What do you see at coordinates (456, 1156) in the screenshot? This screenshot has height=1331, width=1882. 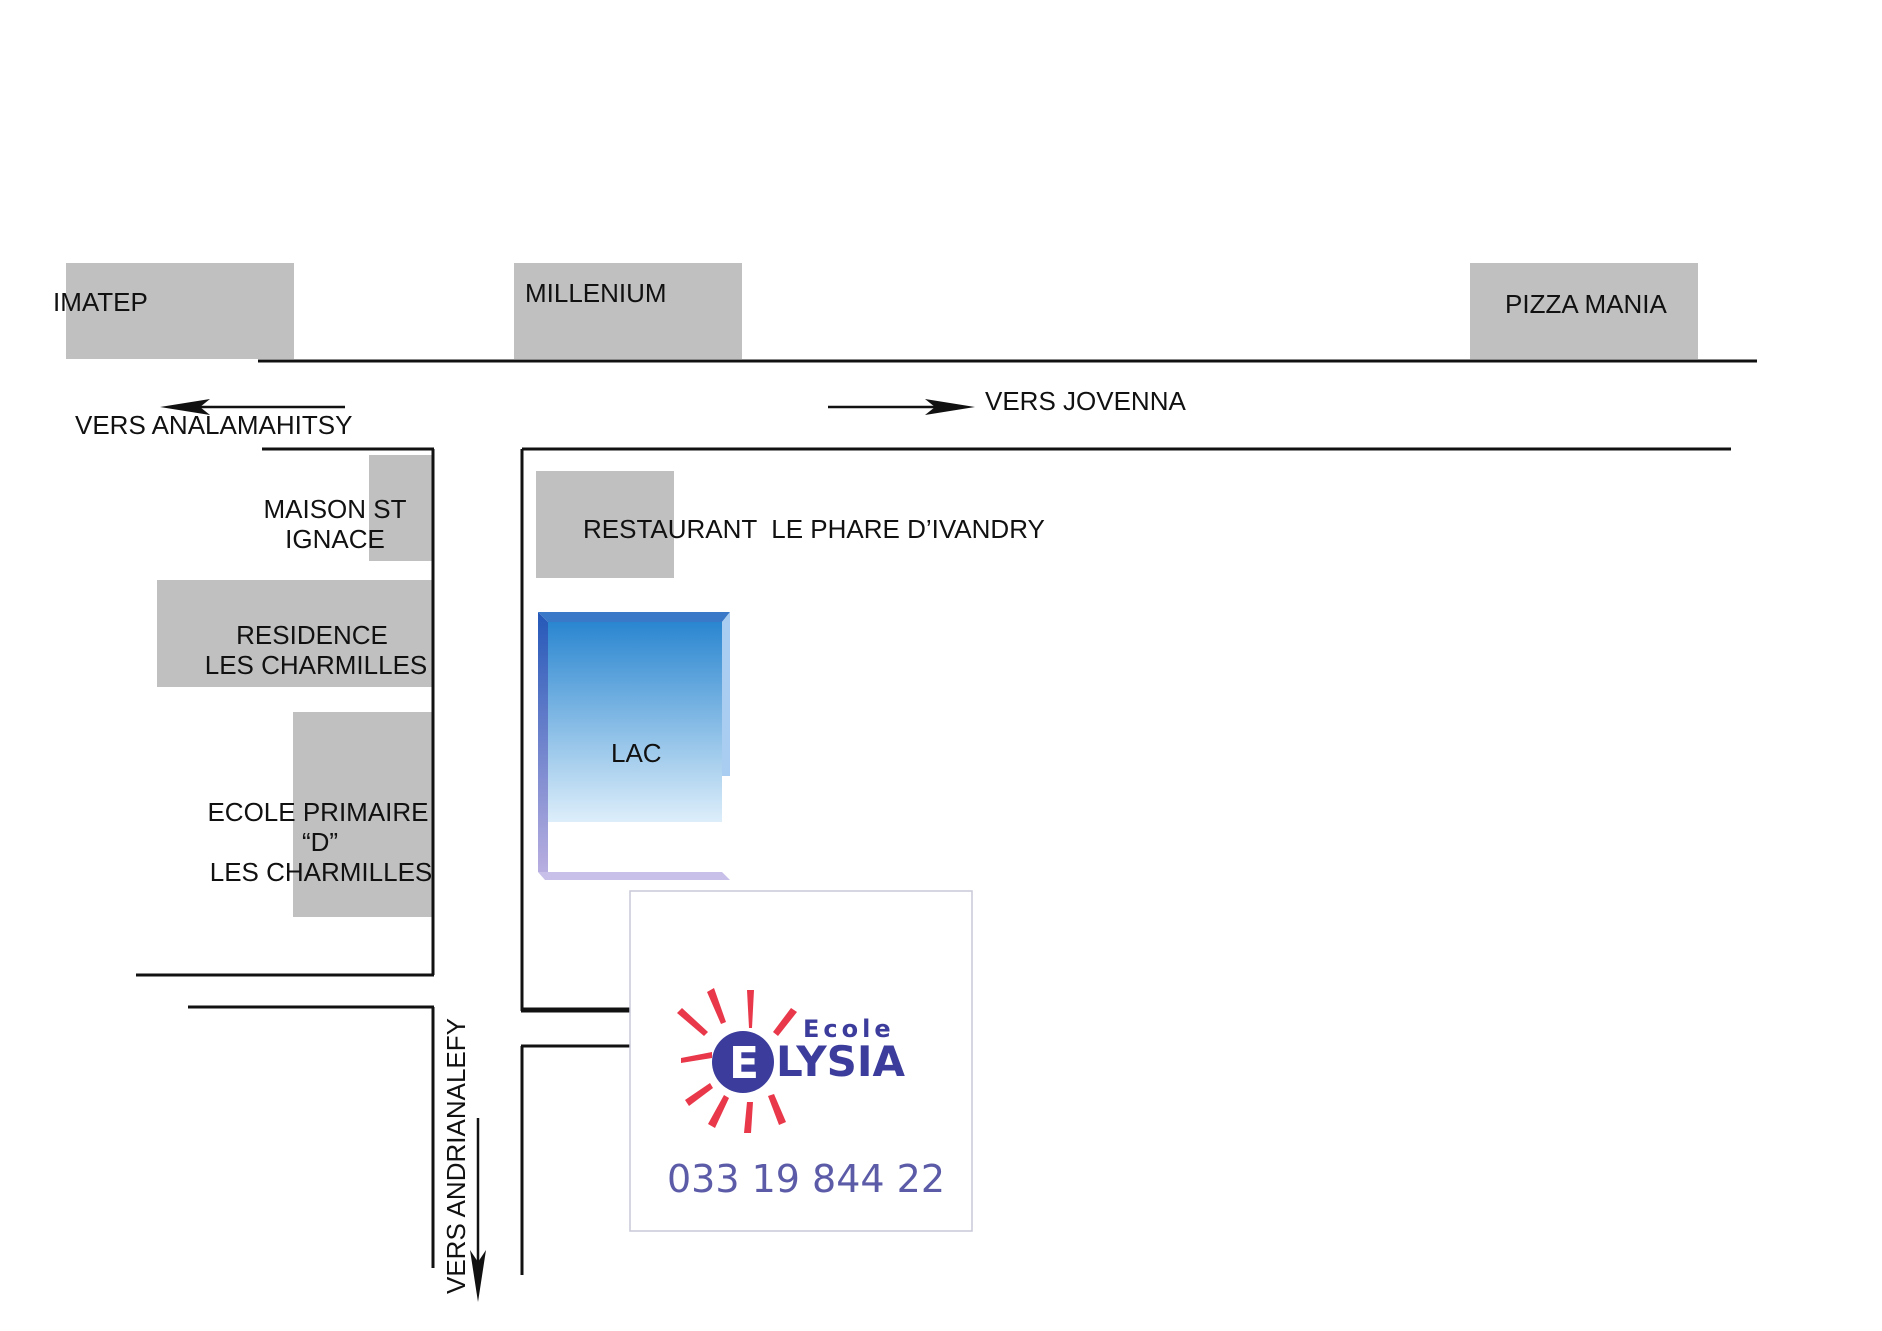 I see `label-vers-andrianalefy: VERS ANDRIANALEFY` at bounding box center [456, 1156].